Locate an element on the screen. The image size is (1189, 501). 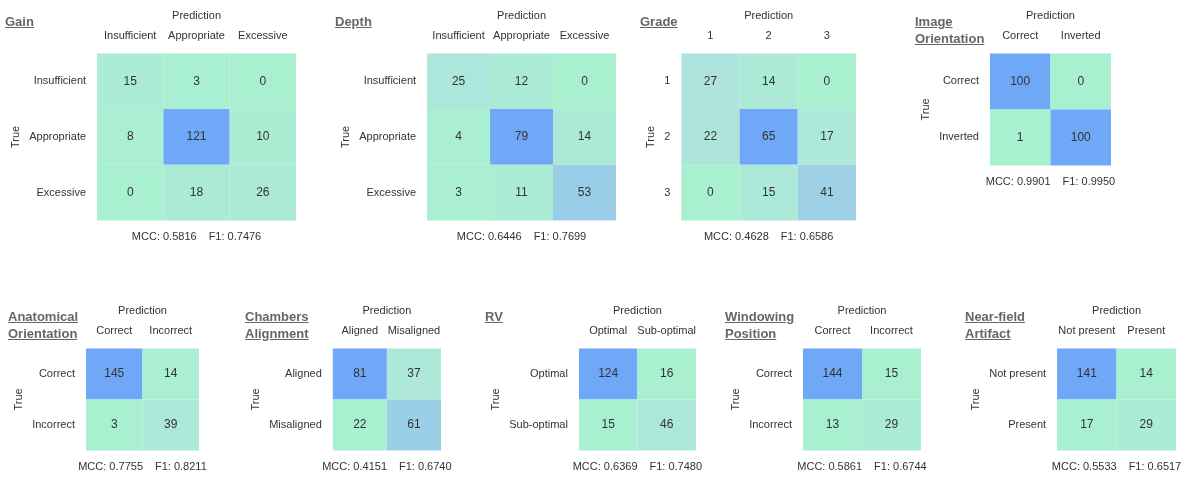
data-label: 81 is located at coordinates (360, 373).